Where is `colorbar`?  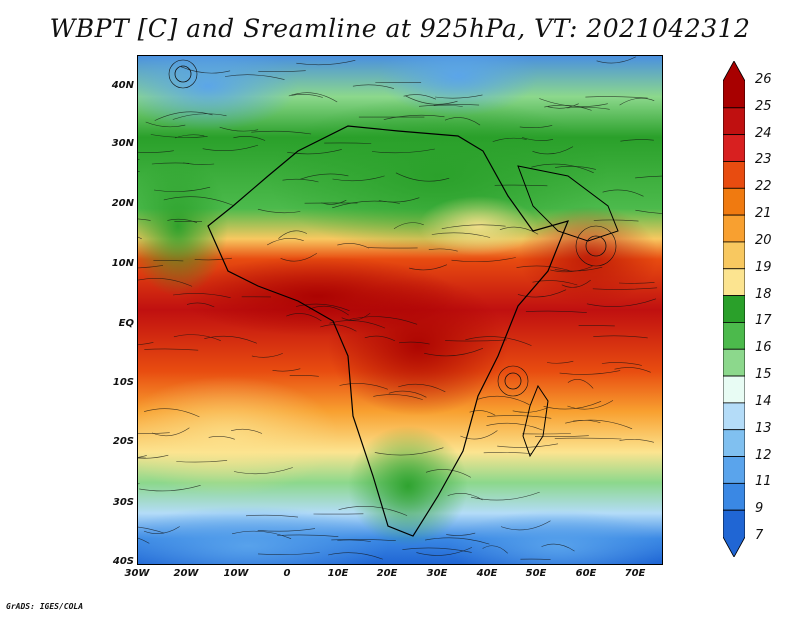 colorbar is located at coordinates (734, 309).